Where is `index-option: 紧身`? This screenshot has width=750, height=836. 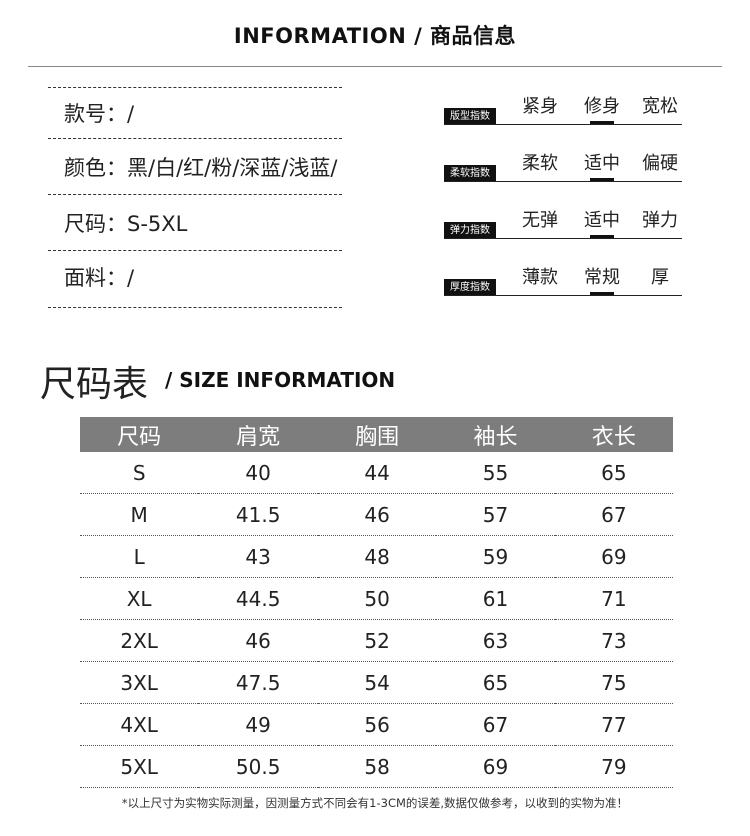
index-option: 紧身 is located at coordinates (540, 106).